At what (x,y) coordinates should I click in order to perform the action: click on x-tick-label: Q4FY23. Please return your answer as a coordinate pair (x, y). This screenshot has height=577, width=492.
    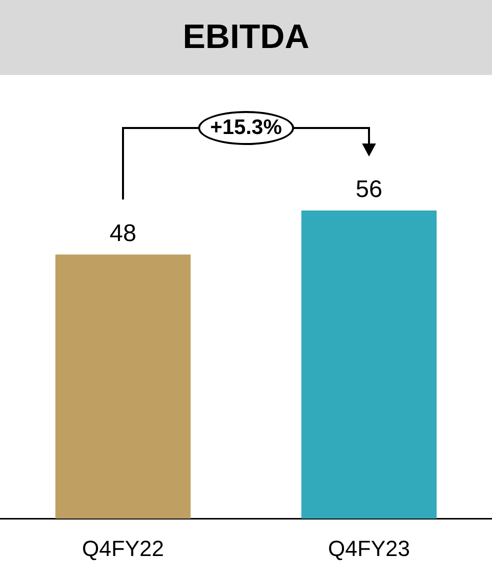
    Looking at the image, I should click on (369, 548).